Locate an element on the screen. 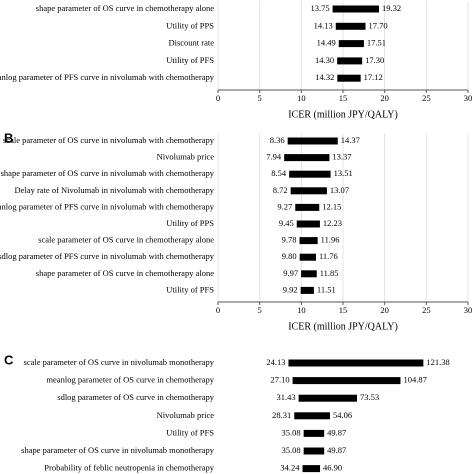 The height and width of the screenshot is (474, 474). value-label: 14.49 is located at coordinates (326, 43).